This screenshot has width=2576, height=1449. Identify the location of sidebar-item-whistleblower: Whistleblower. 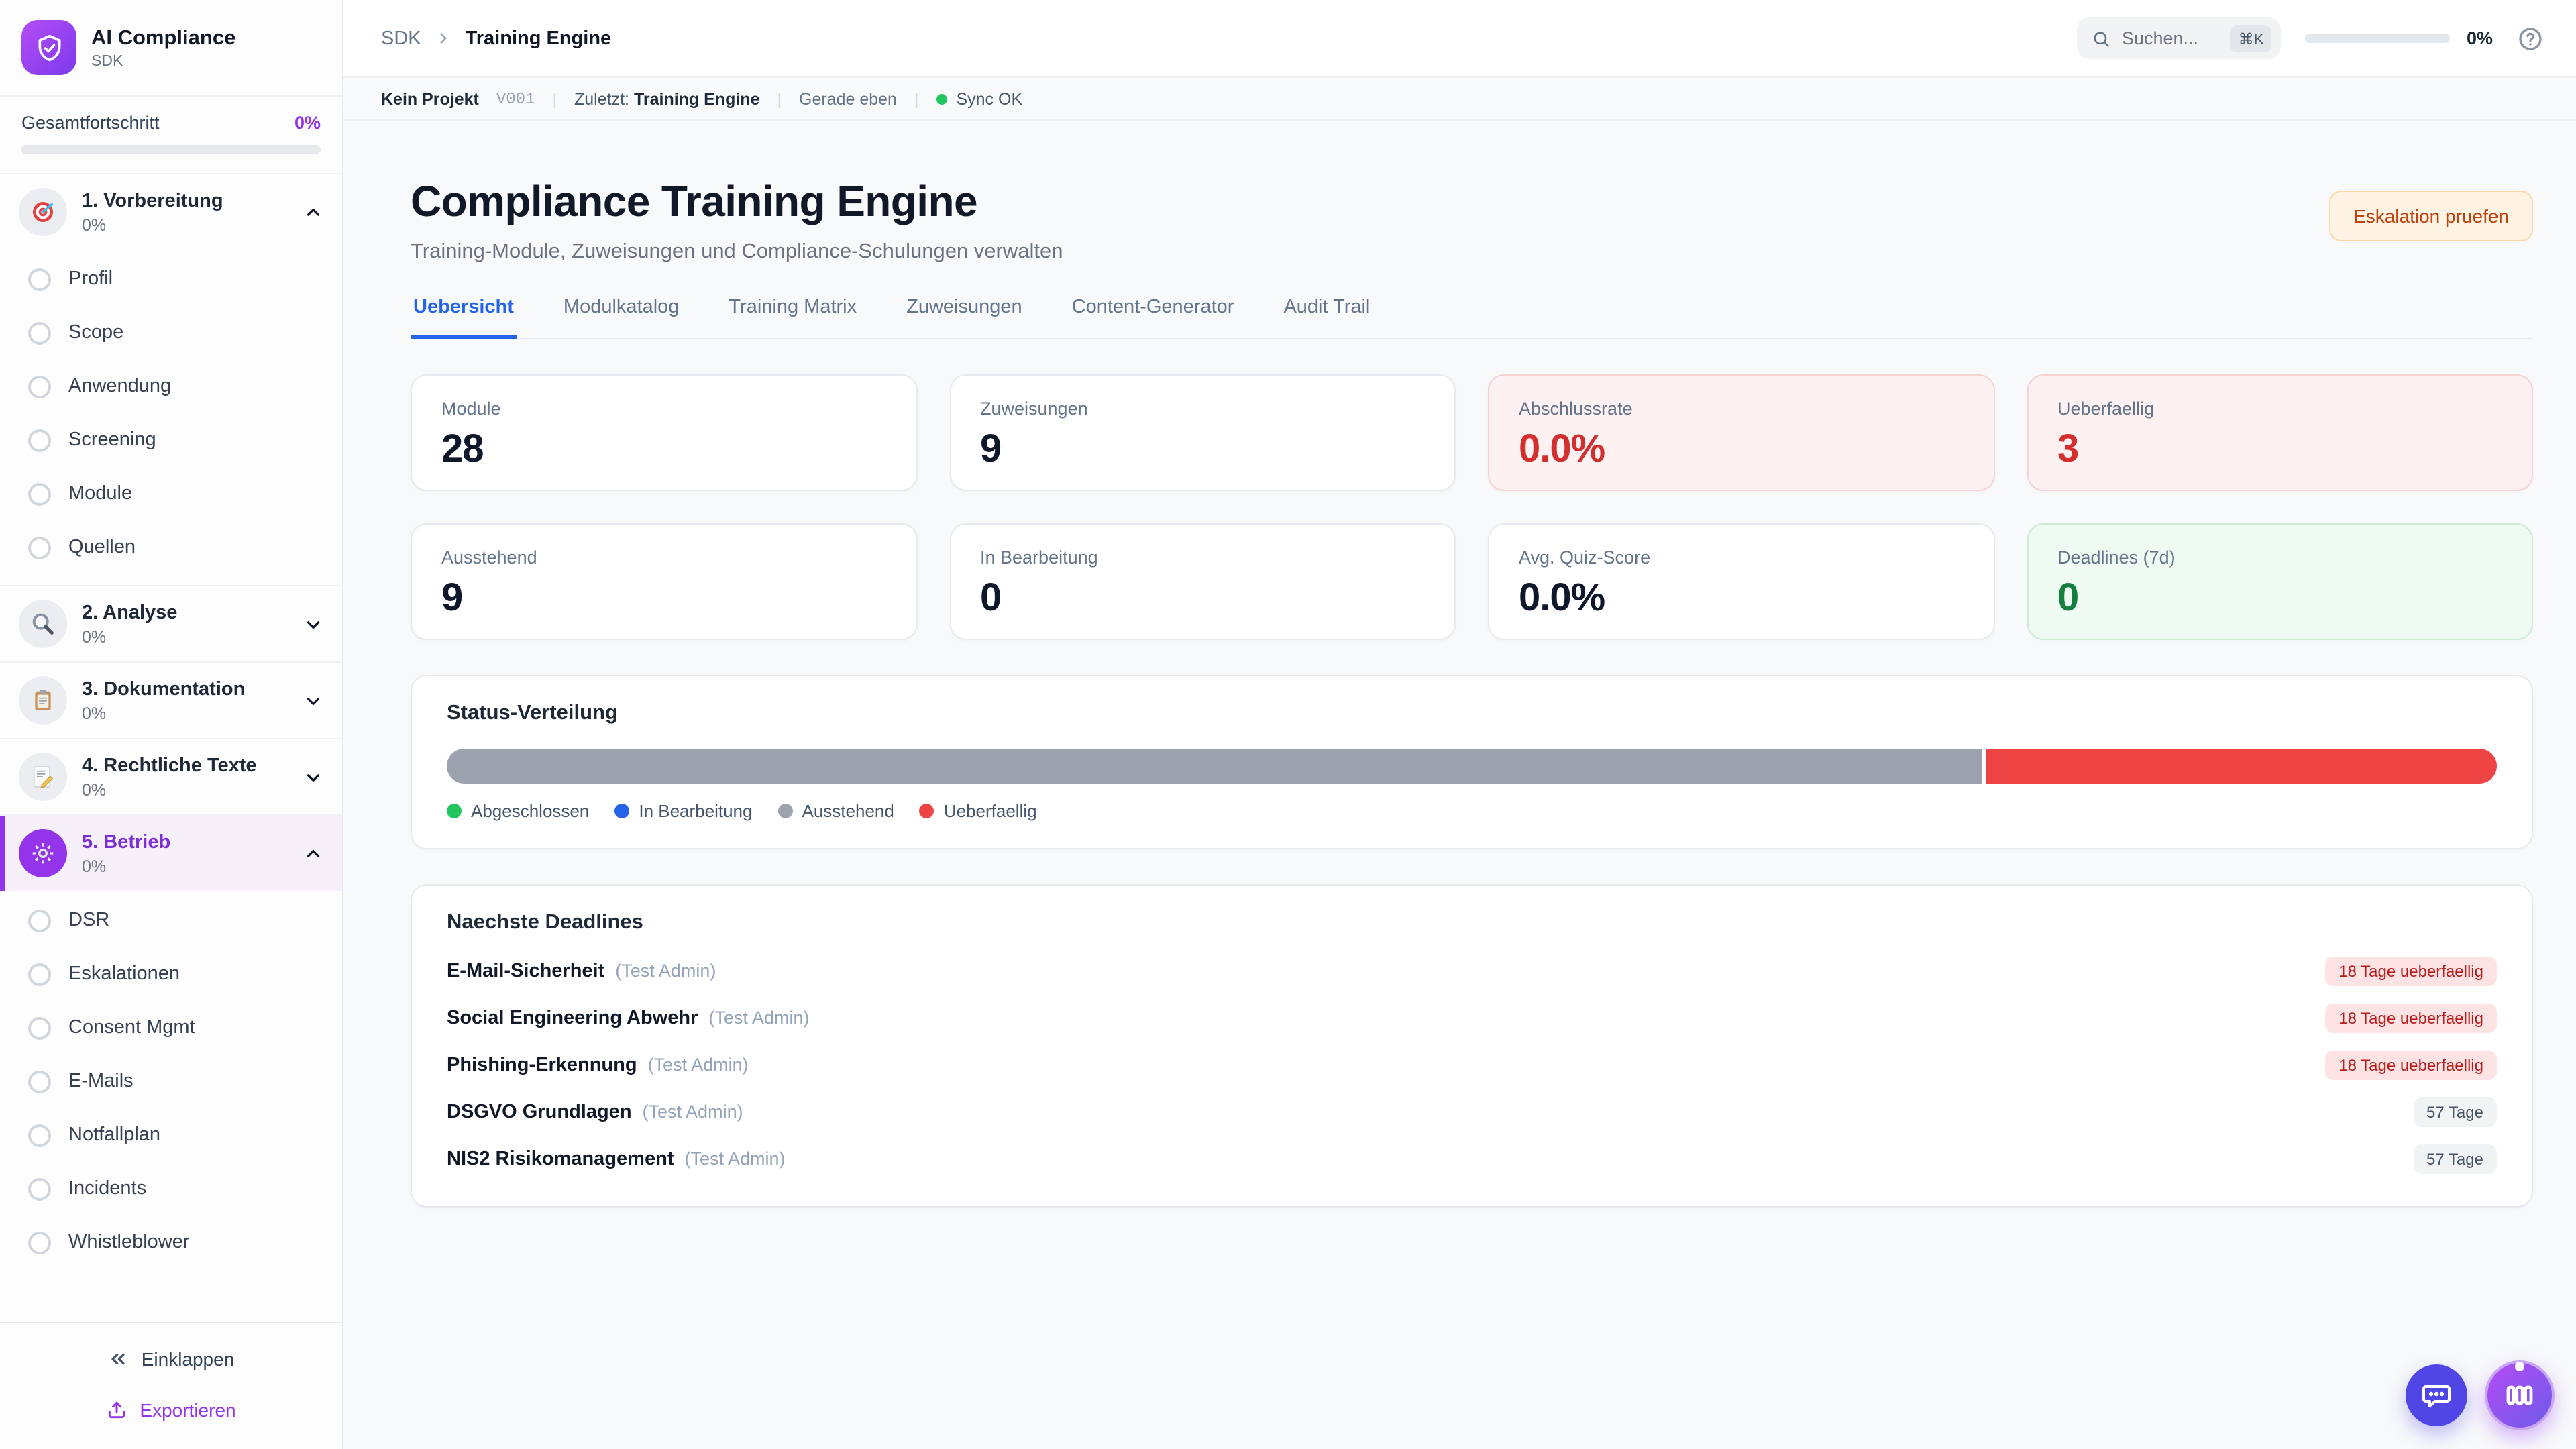
(171, 1242).